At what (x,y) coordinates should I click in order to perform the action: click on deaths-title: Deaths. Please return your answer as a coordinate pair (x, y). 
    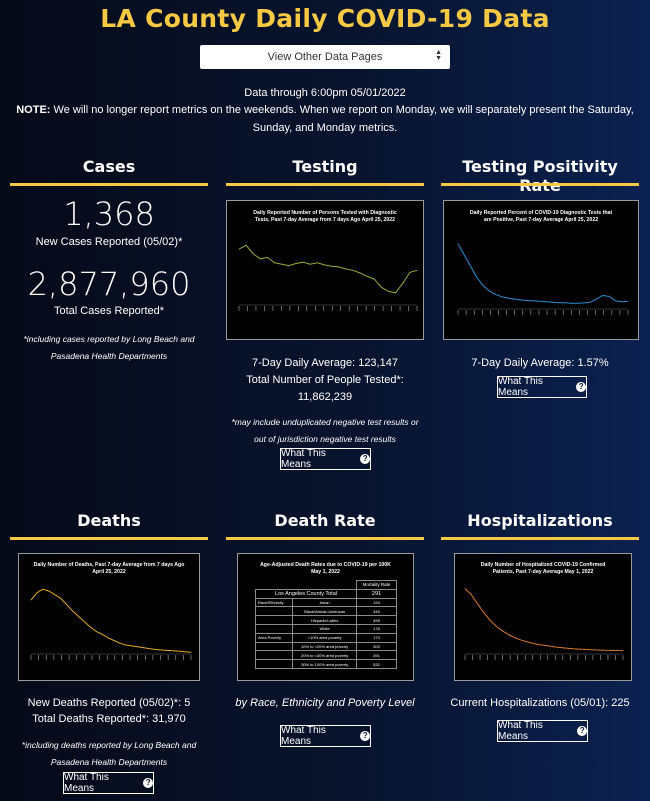
    Looking at the image, I should click on (109, 520).